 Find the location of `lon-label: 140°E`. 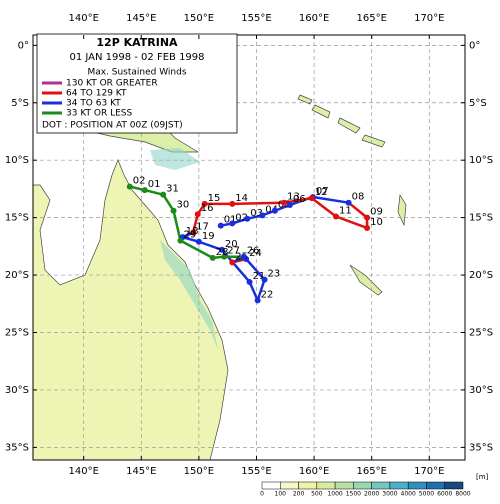

lon-label: 140°E is located at coordinates (83, 18).